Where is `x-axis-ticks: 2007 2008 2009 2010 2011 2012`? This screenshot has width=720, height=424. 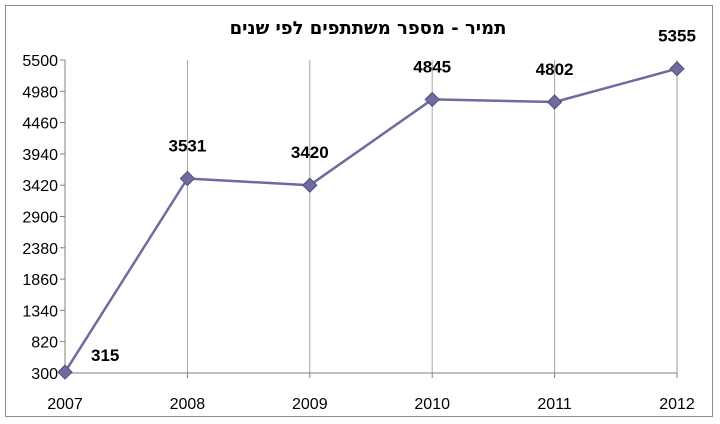
x-axis-ticks: 2007 2008 2009 2010 2011 2012 is located at coordinates (371, 404).